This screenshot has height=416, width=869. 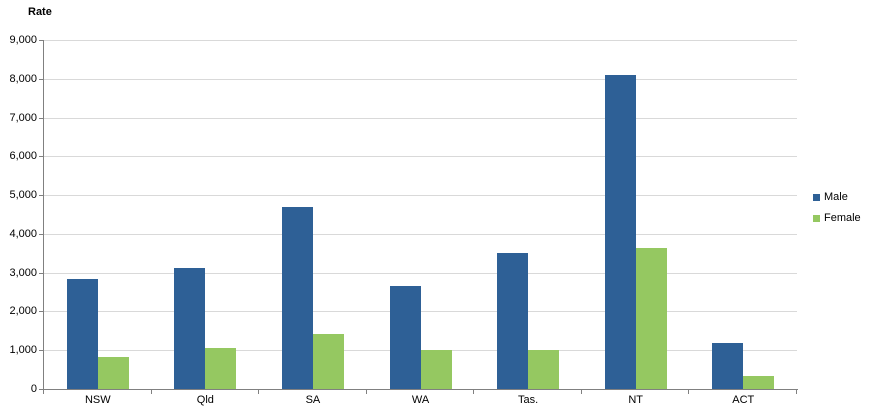 I want to click on bar-group-wa, so click(x=421, y=214).